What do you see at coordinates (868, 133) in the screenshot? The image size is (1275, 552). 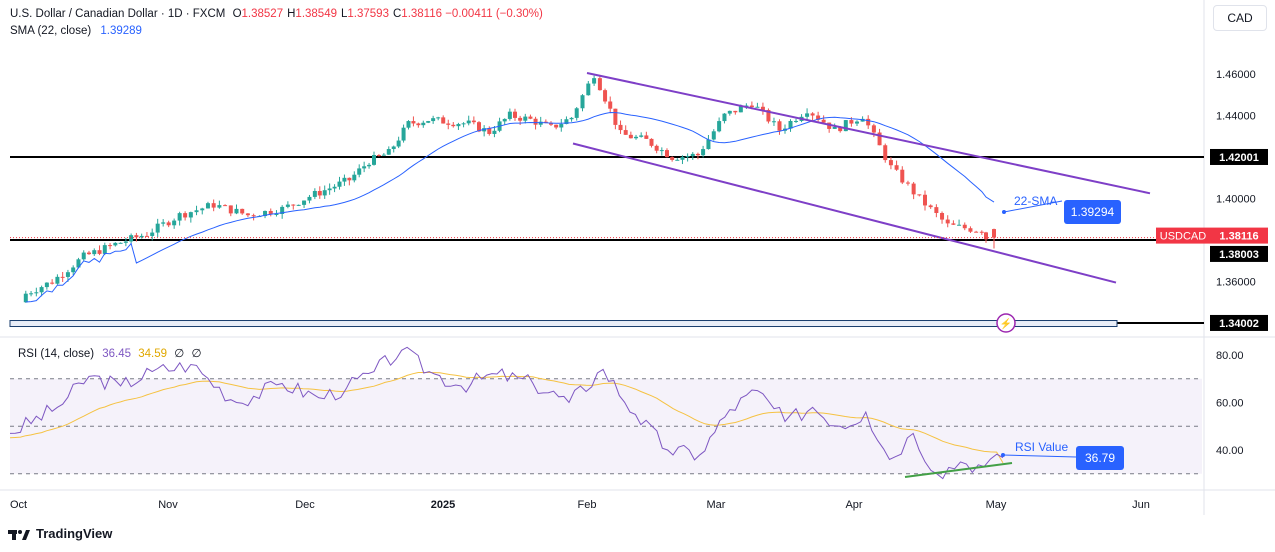 I see `channel-upper-line` at bounding box center [868, 133].